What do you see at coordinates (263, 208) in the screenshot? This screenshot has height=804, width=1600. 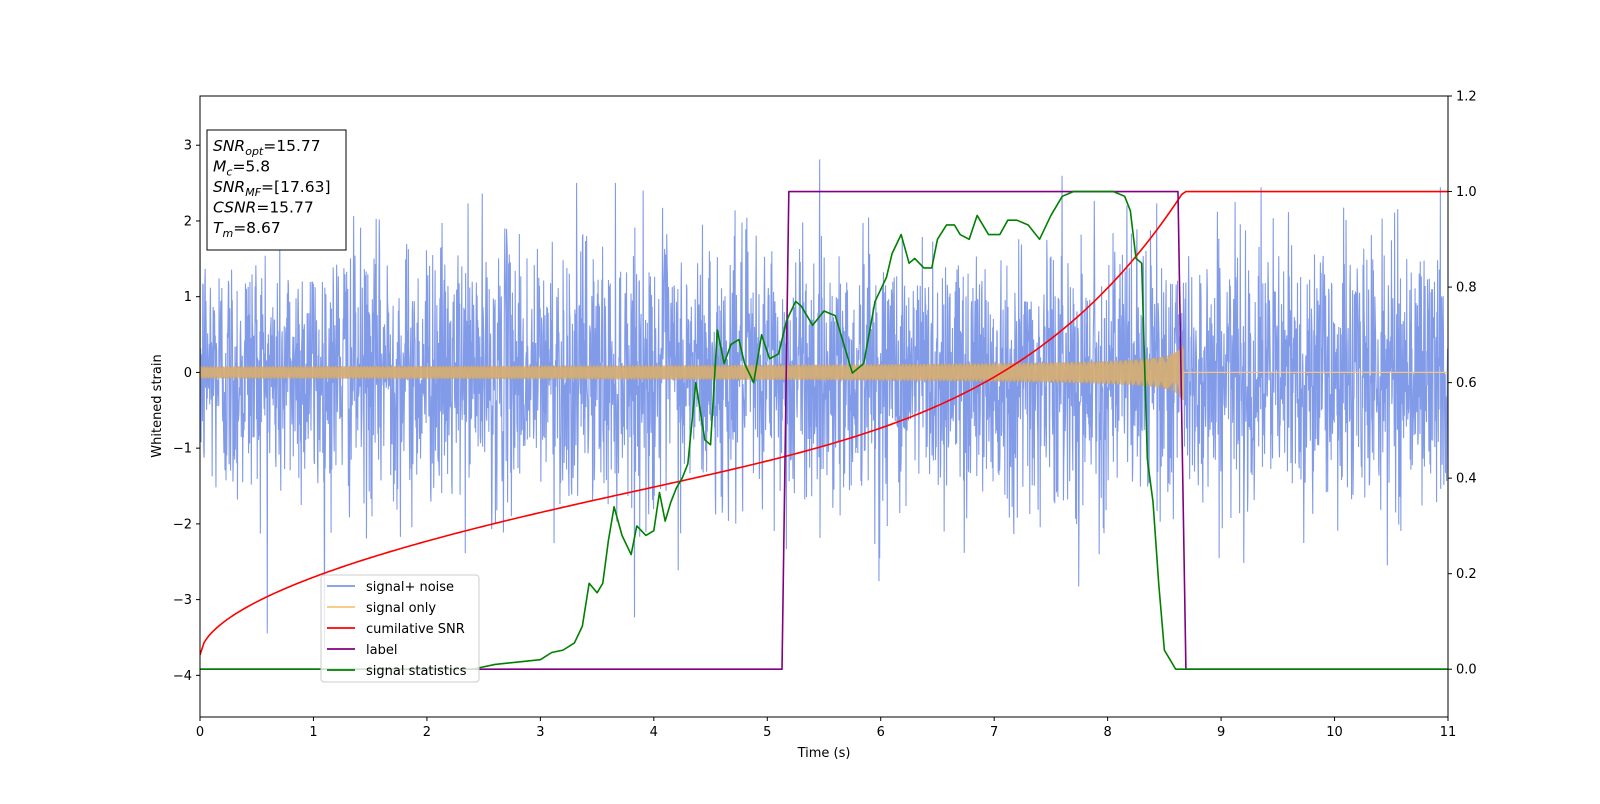 I see `info-line: CSNR=15.77` at bounding box center [263, 208].